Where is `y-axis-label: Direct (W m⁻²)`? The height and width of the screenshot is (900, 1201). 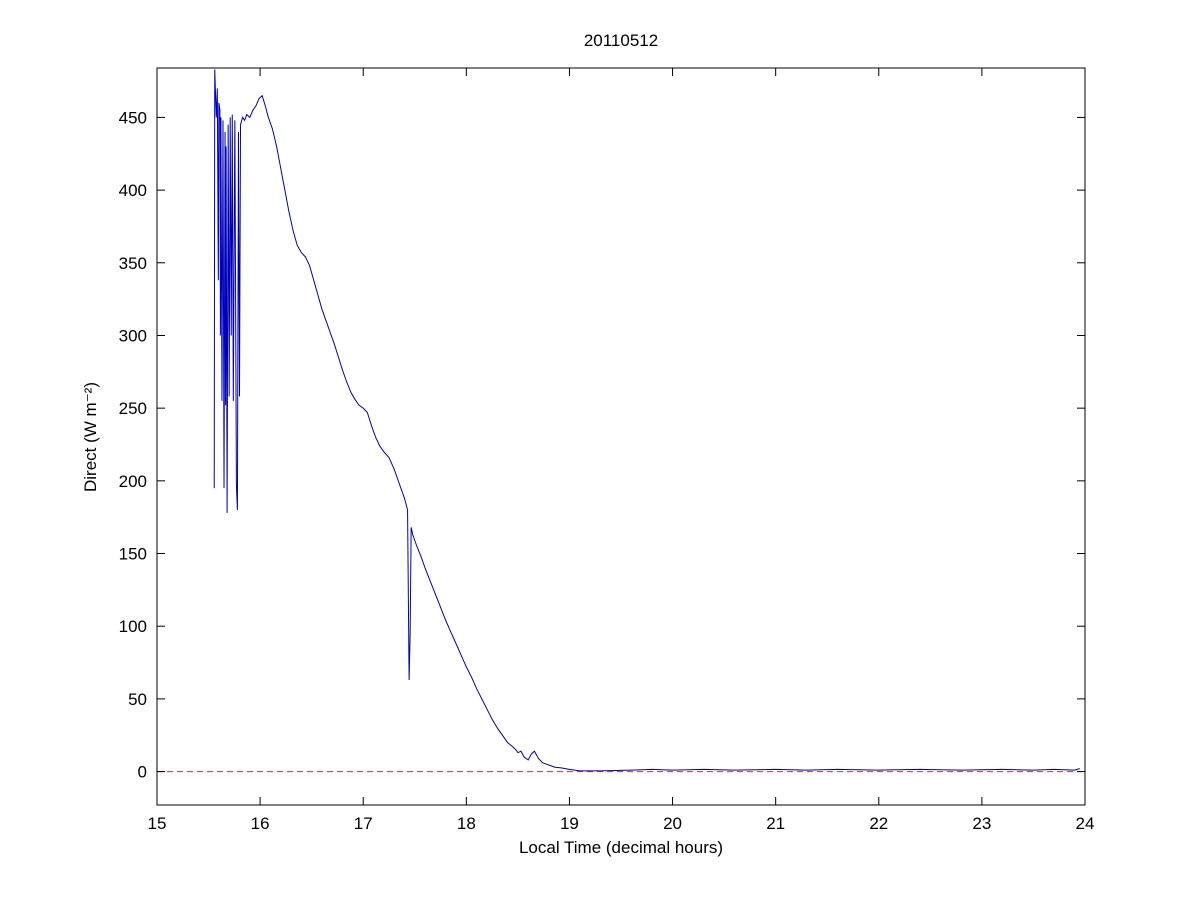
y-axis-label: Direct (W m⁻²) is located at coordinates (90, 437).